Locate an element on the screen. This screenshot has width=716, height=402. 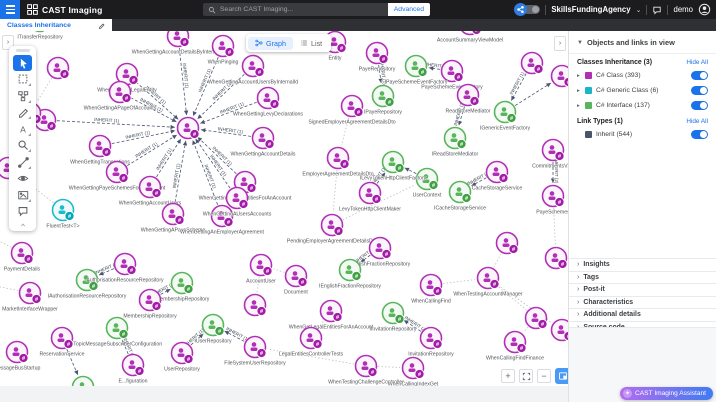
link-tool is located at coordinates (22, 162).